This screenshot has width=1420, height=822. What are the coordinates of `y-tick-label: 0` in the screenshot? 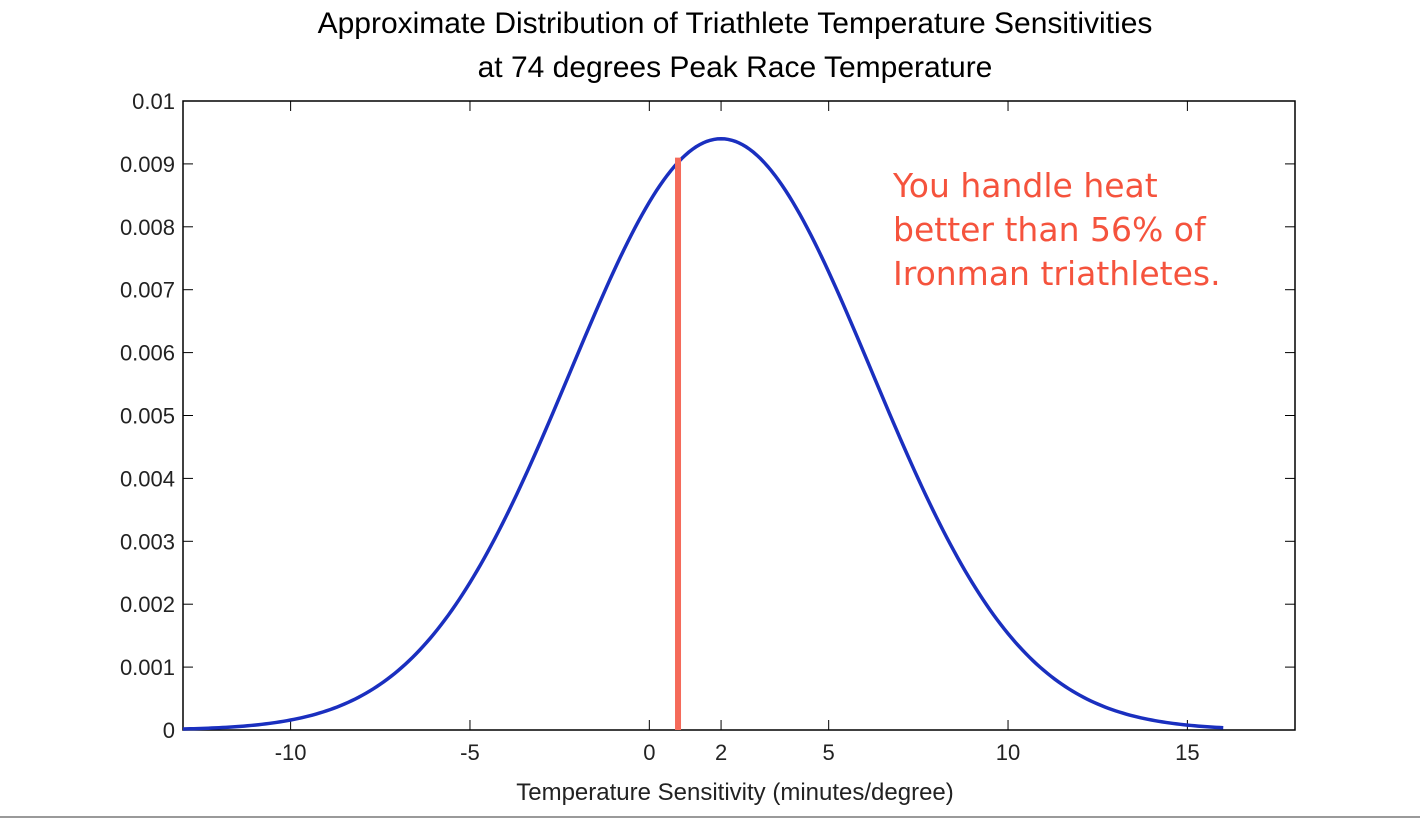 It's located at (169, 730).